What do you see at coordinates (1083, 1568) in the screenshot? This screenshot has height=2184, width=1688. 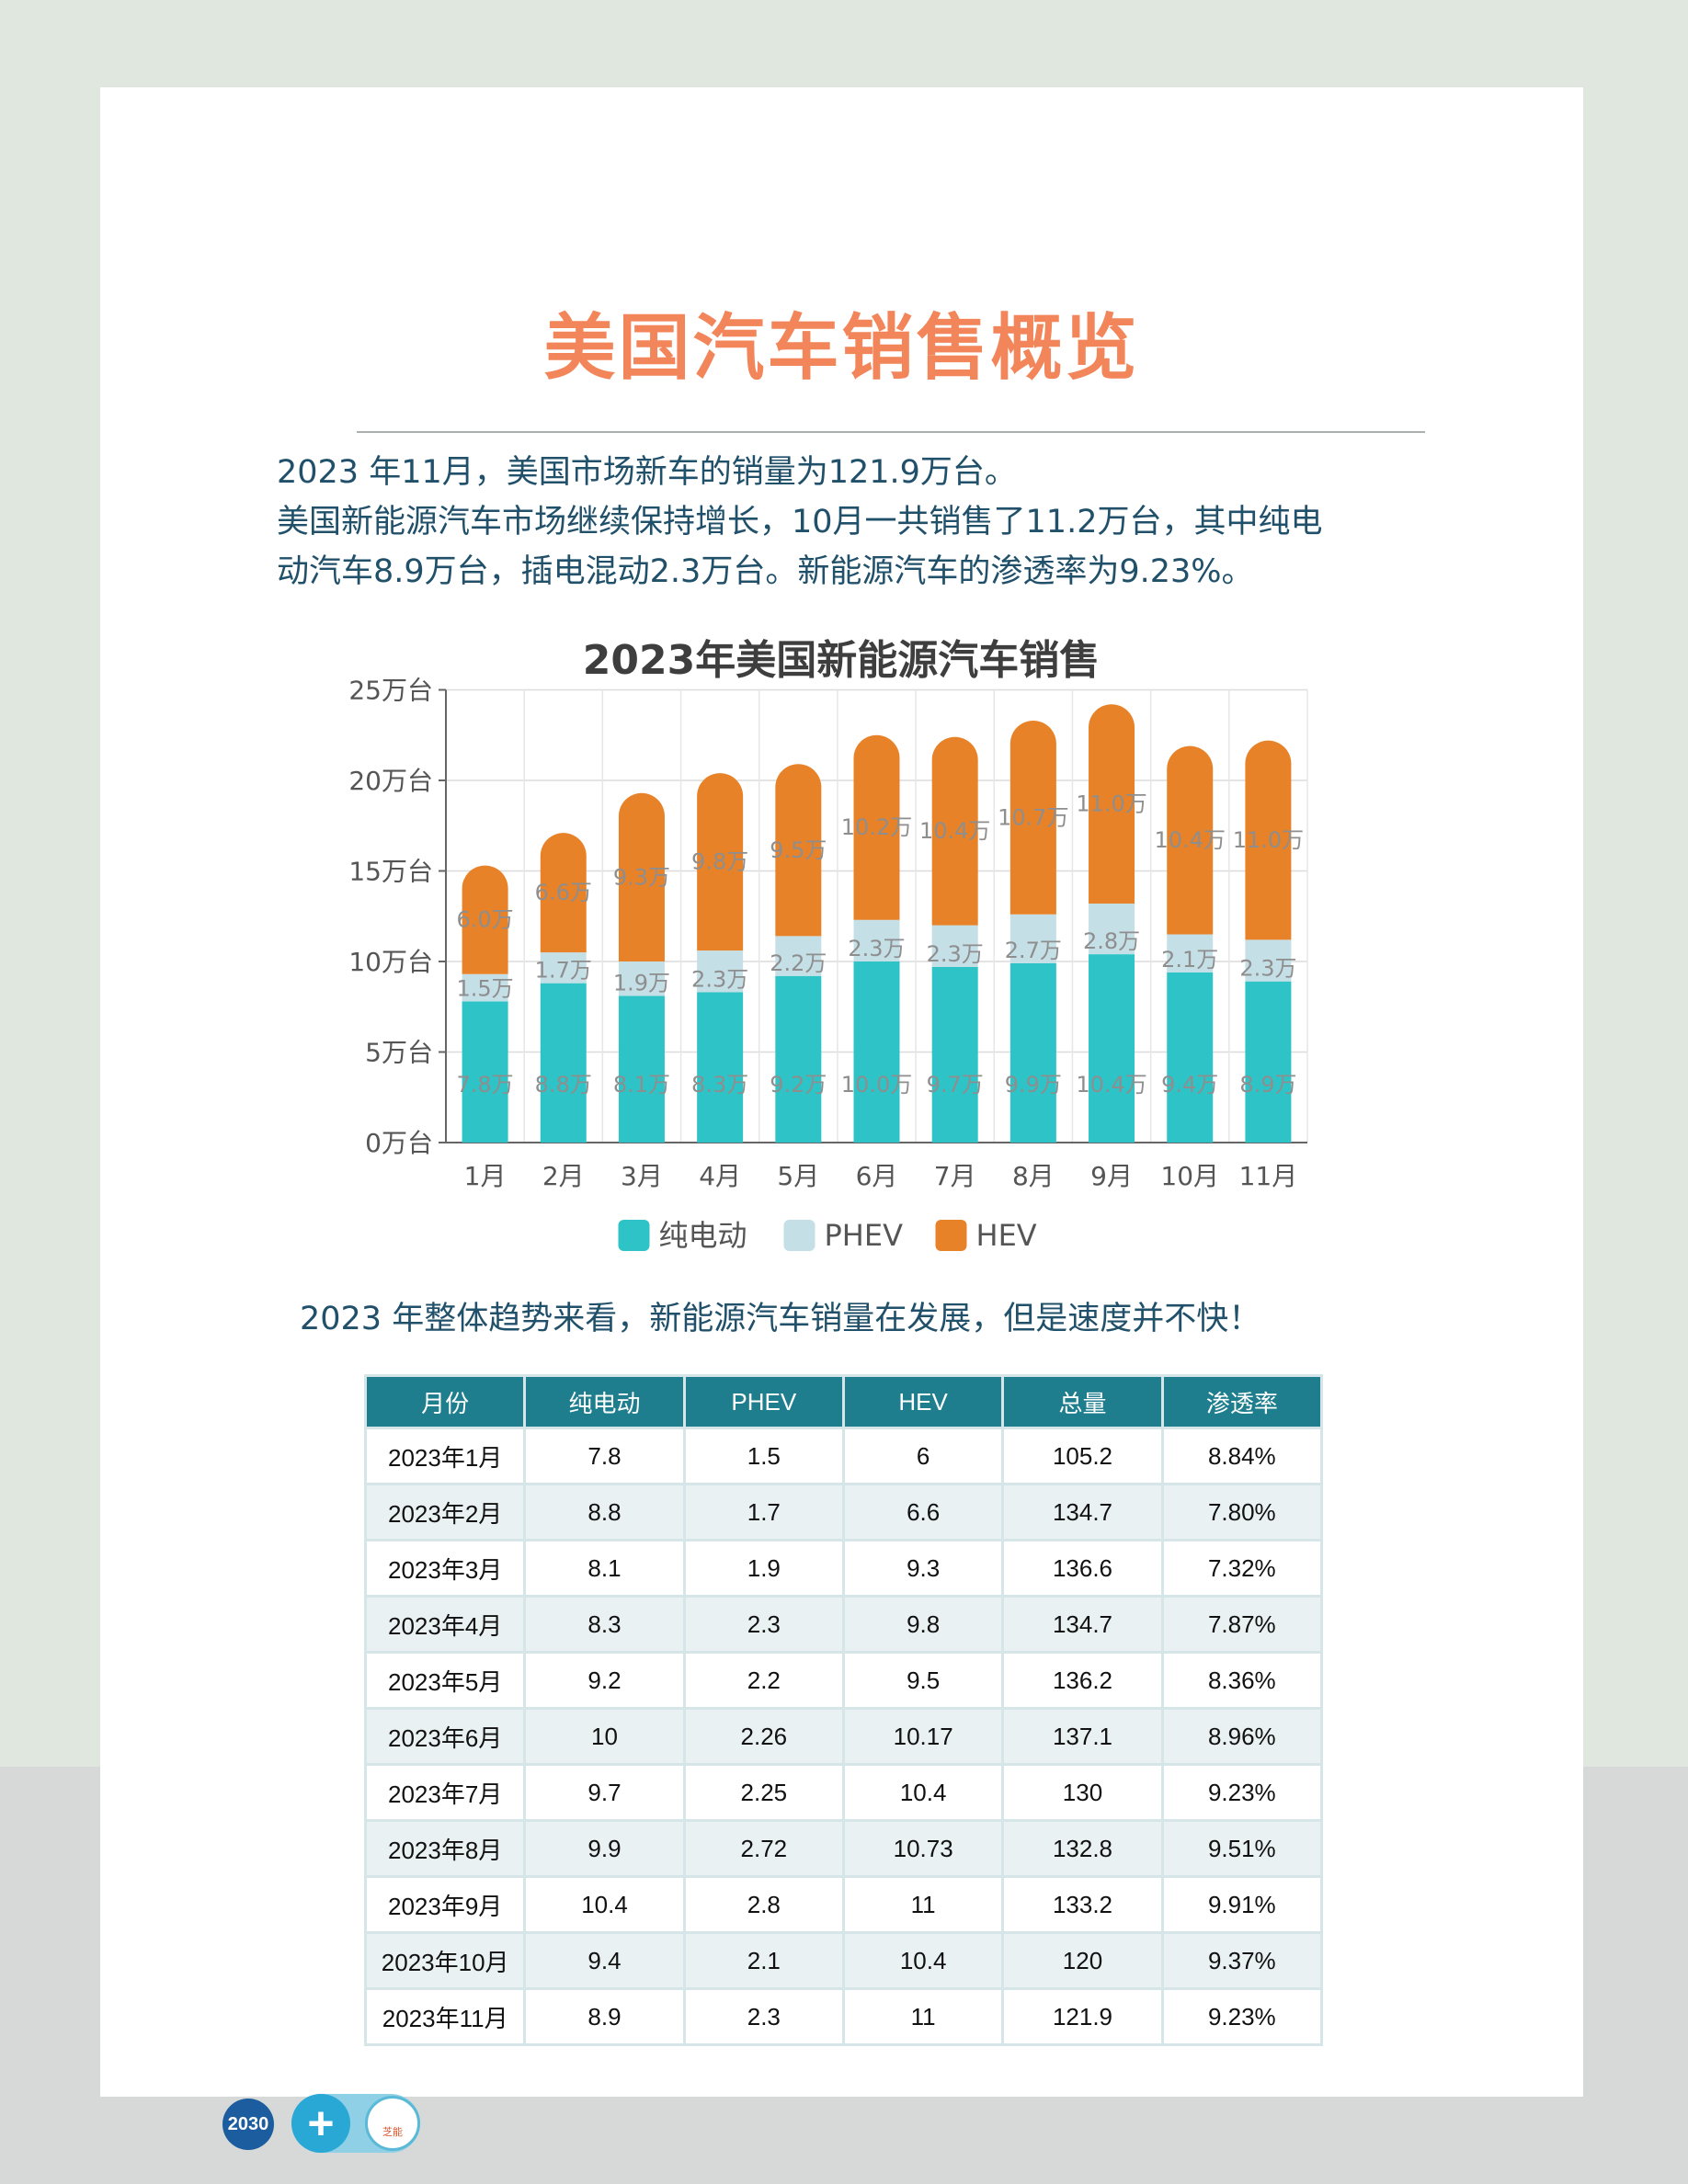 I see `table-cell: 136.6` at bounding box center [1083, 1568].